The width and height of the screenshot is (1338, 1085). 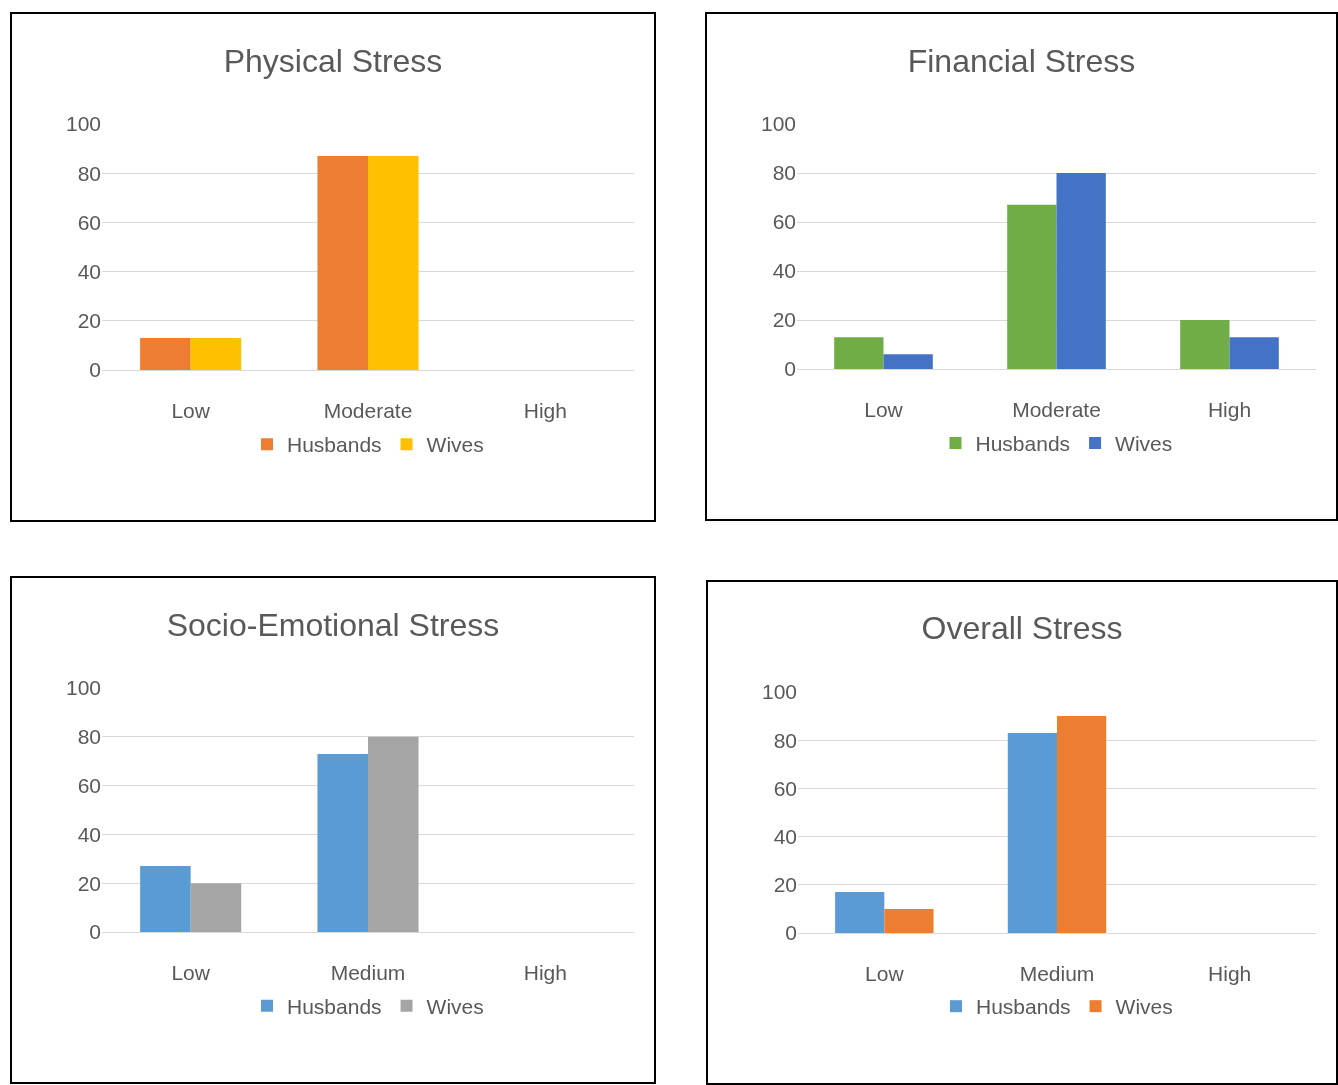 What do you see at coordinates (333, 624) in the screenshot?
I see `chart-title: Socio-Emotional Stress` at bounding box center [333, 624].